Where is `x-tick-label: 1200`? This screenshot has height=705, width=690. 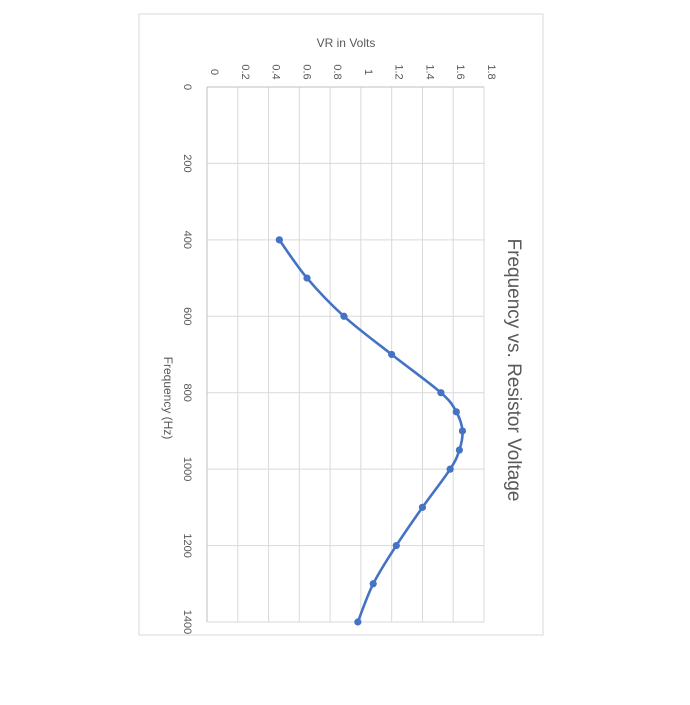
x-tick-label: 1200 is located at coordinates (187, 545).